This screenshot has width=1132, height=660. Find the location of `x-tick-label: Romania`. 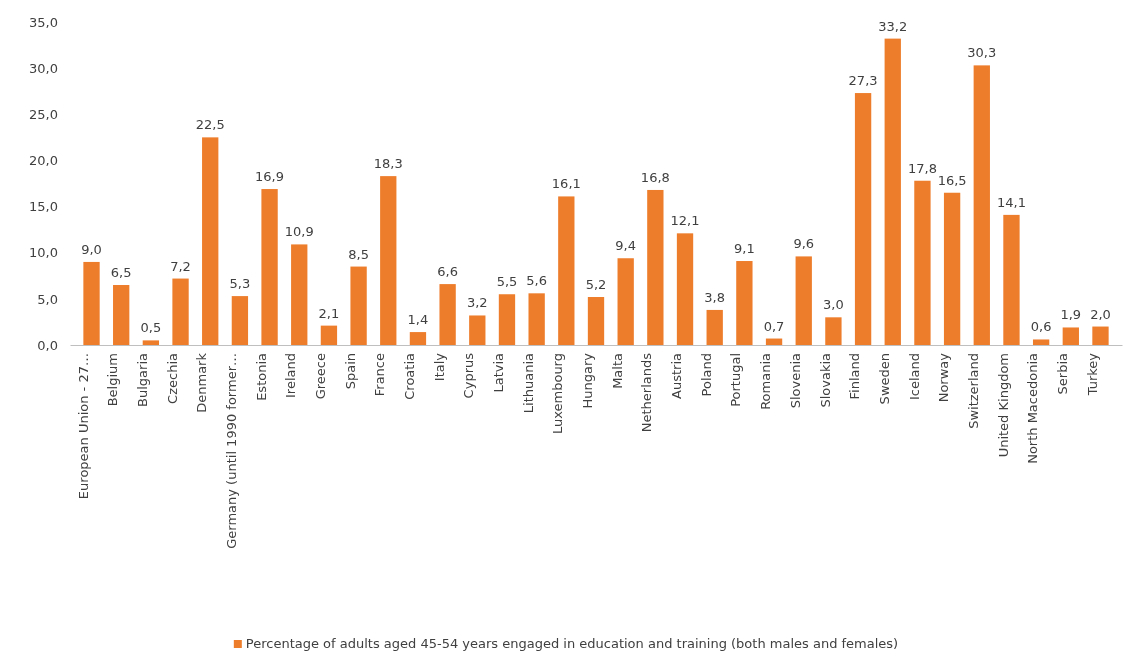

x-tick-label: Romania is located at coordinates (766, 381).